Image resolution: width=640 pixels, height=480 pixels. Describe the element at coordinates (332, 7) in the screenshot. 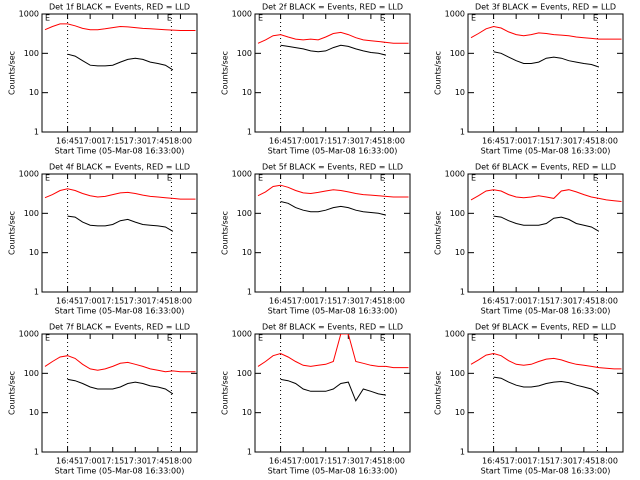

I see `chart-title: Det 2f BLACK = Events, RED = LLD` at that location.